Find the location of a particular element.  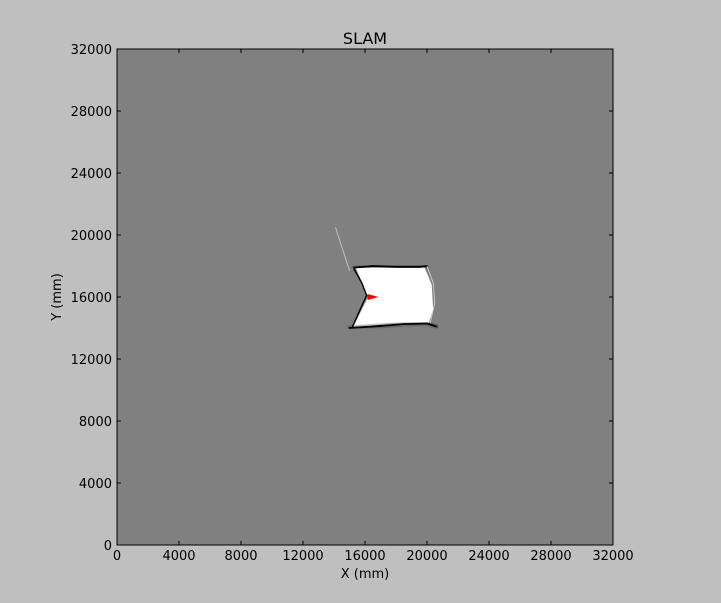

y-tick-label: 32000 is located at coordinates (91, 50).